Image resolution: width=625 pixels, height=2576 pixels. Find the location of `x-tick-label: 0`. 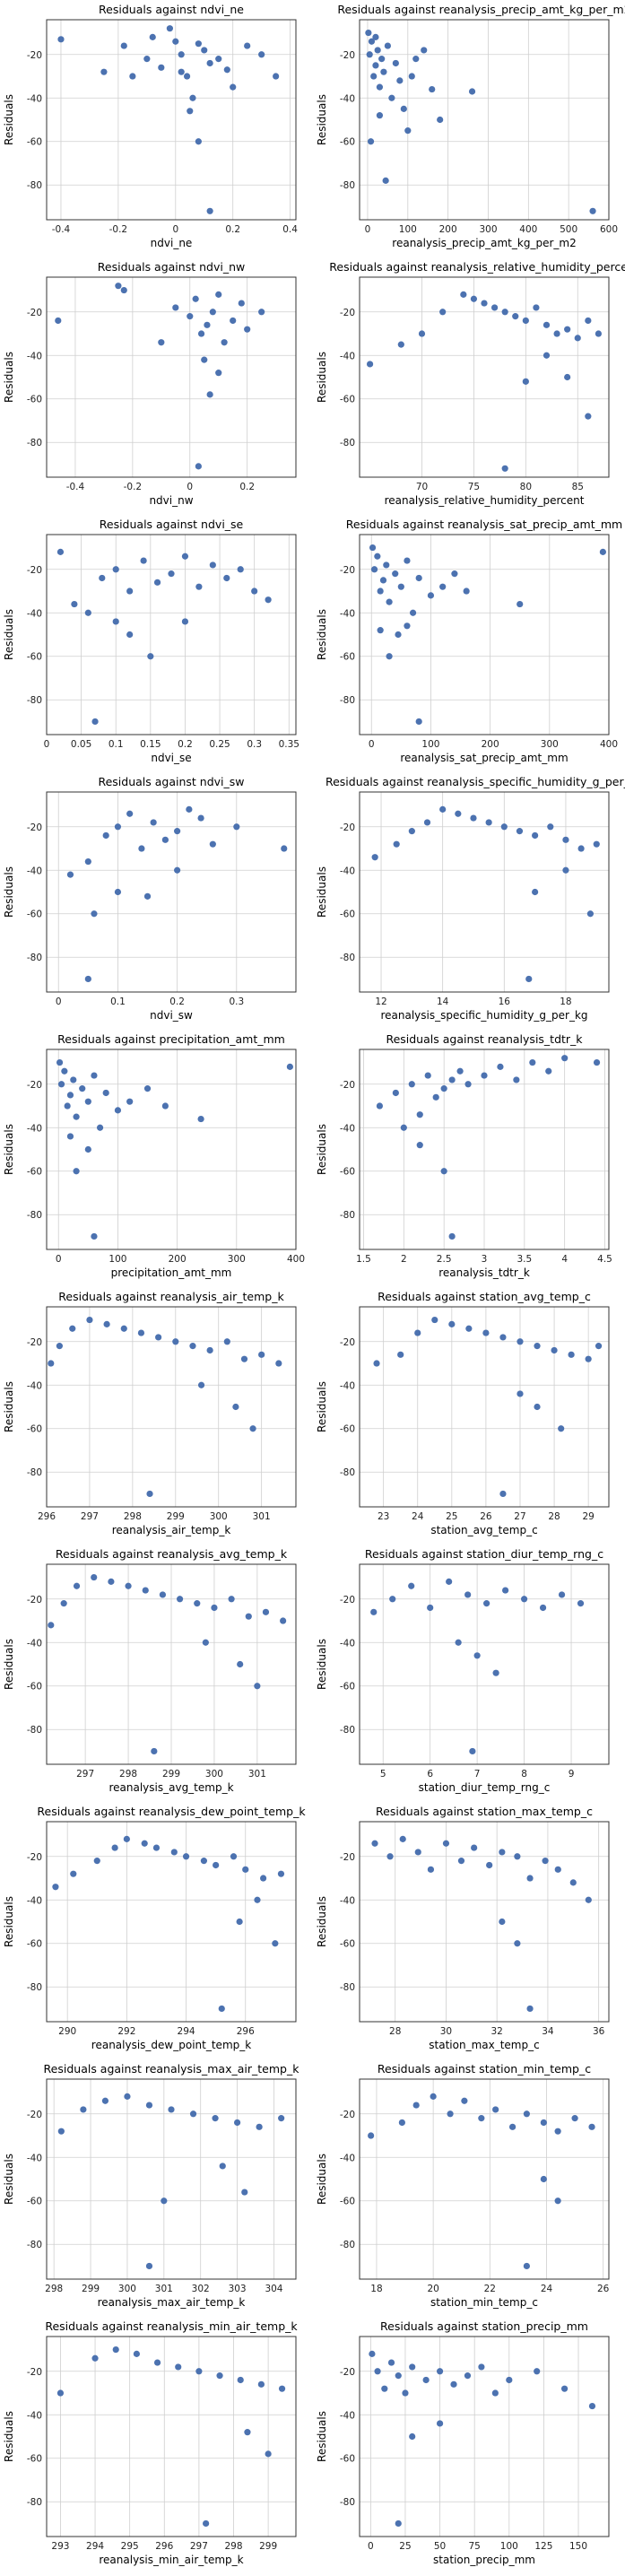

x-tick-label: 0 is located at coordinates (59, 1001).